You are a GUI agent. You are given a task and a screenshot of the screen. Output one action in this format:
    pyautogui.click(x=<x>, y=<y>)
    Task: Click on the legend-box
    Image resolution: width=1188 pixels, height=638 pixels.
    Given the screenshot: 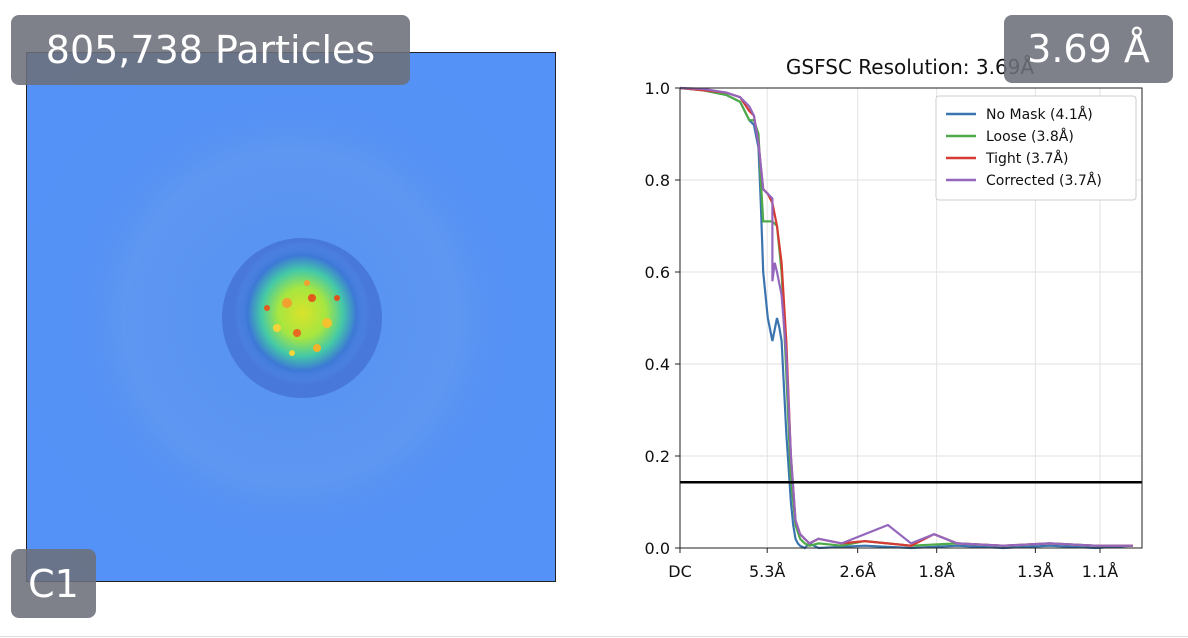 What is the action you would take?
    pyautogui.click(x=1036, y=148)
    